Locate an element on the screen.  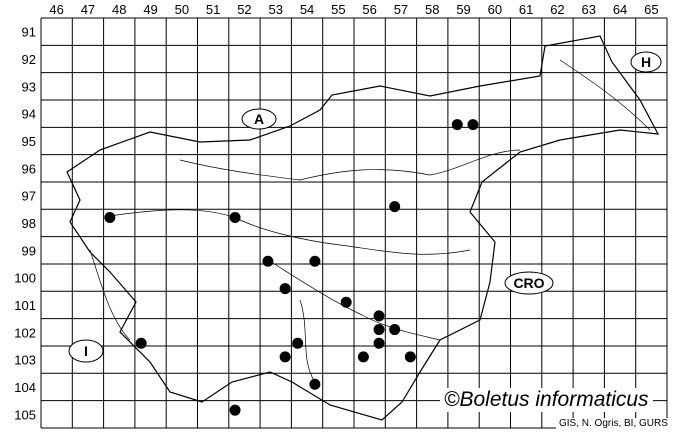
column-label: 51 is located at coordinates (213, 9).